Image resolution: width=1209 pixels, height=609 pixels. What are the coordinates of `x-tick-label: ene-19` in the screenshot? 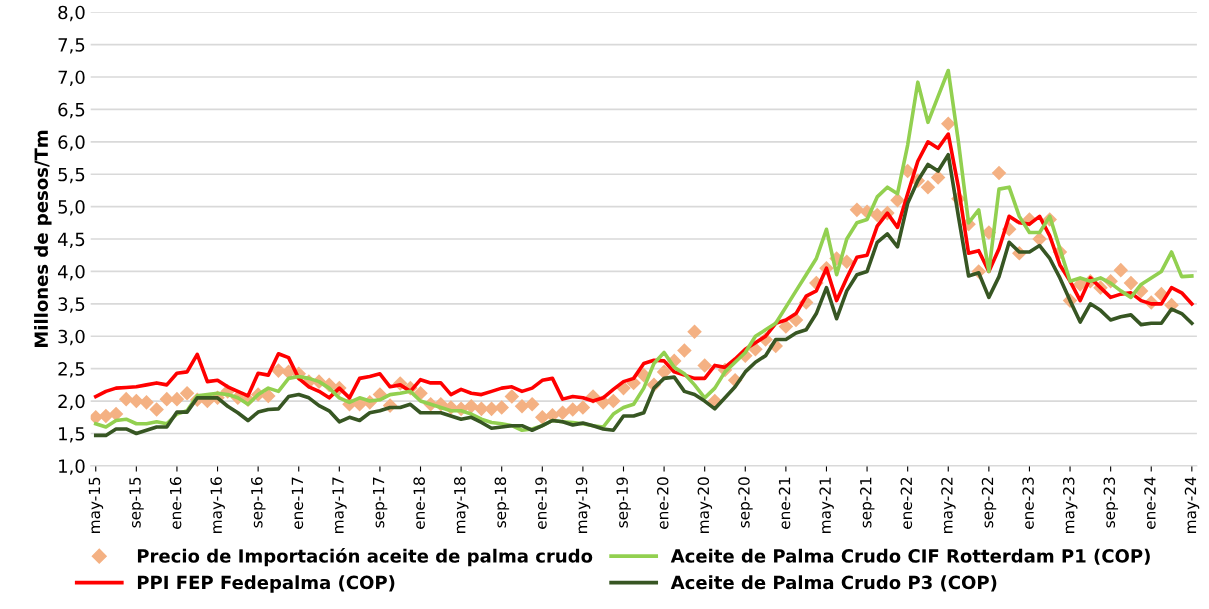 It's located at (541, 503).